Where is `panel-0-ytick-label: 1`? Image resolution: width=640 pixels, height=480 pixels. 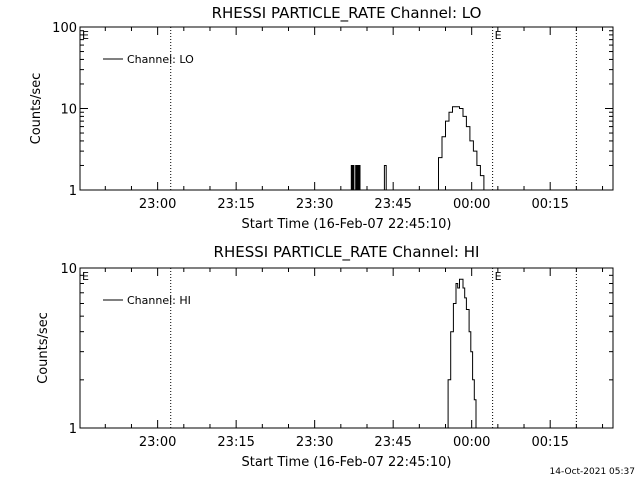 panel-0-ytick-label: 1 is located at coordinates (73, 191).